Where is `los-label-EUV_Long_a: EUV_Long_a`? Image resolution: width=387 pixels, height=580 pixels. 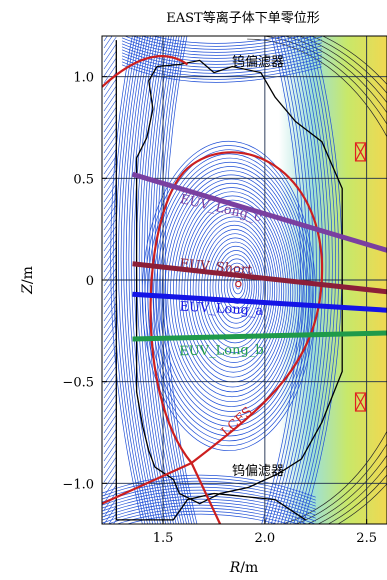
los-label-EUV_Long_a: EUV_Long_a is located at coordinates (221, 309).